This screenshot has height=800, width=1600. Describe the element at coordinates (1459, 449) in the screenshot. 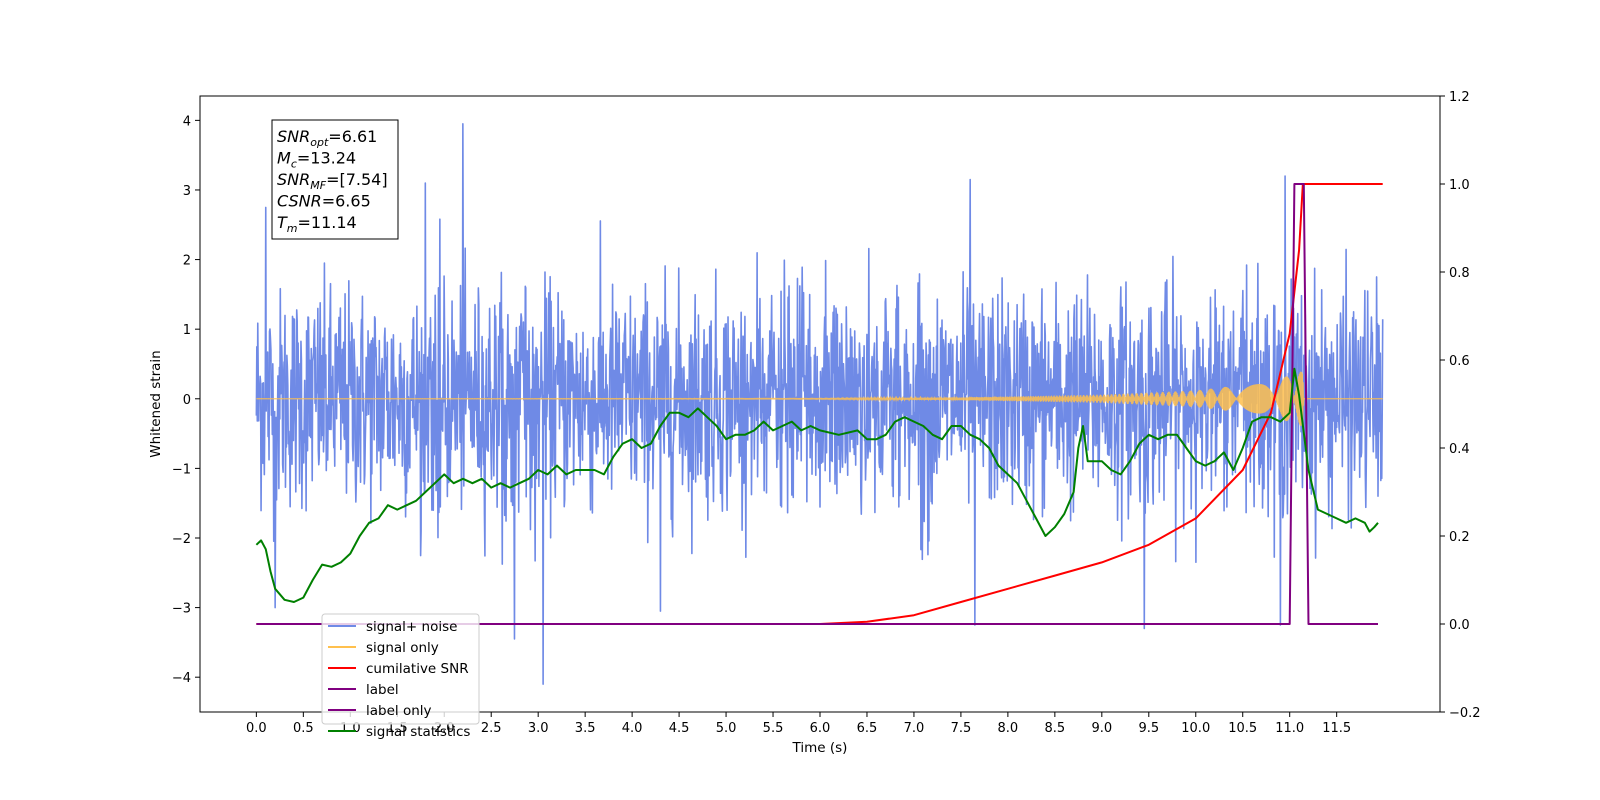

I see `y-right-tick-label: 0.4` at that location.